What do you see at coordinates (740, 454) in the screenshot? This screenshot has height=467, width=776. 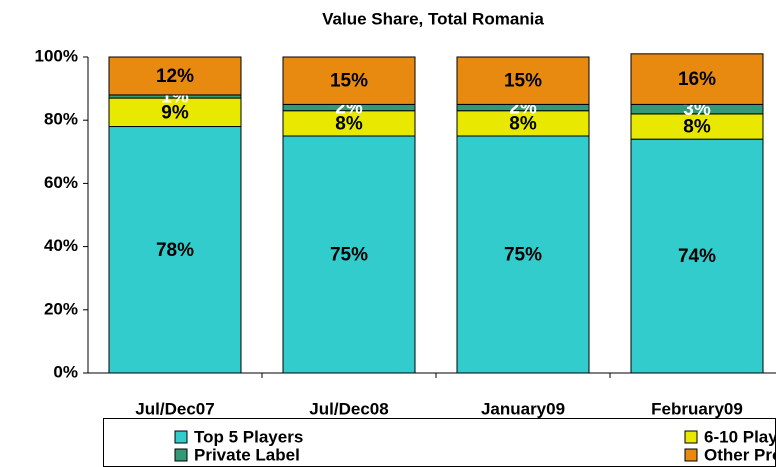 I see `legend-label: Other Producers` at bounding box center [740, 454].